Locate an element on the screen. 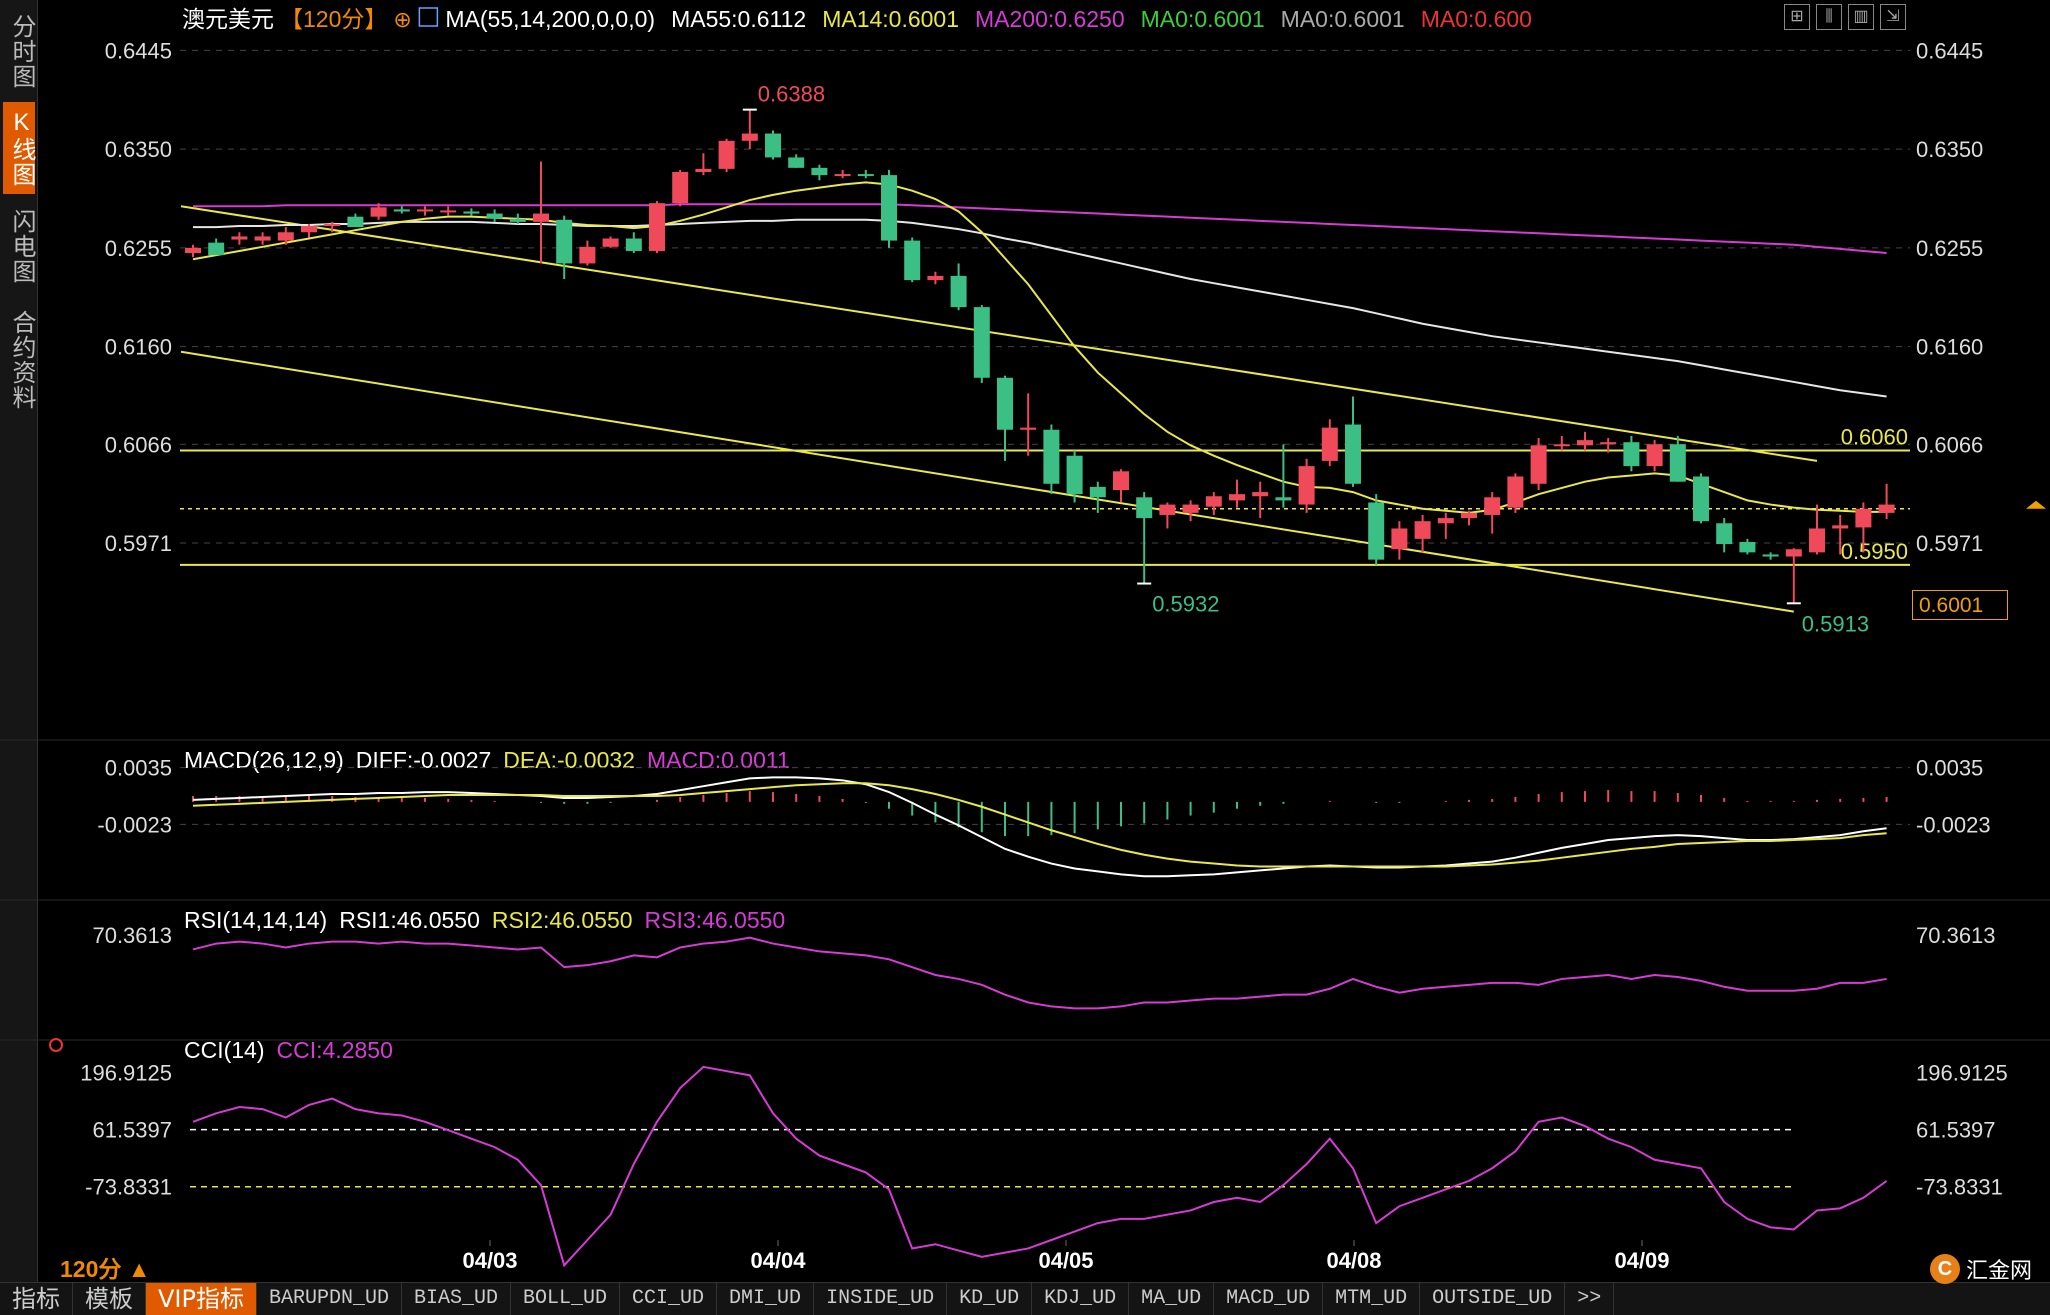 This screenshot has height=1315, width=2050. macd-legend: MACD:0.0011 is located at coordinates (718, 760).